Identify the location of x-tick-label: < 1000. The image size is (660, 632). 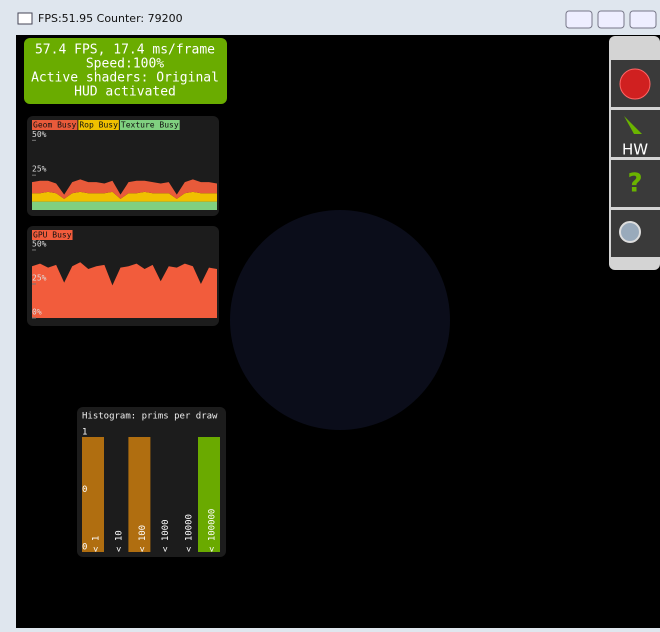
(166, 535).